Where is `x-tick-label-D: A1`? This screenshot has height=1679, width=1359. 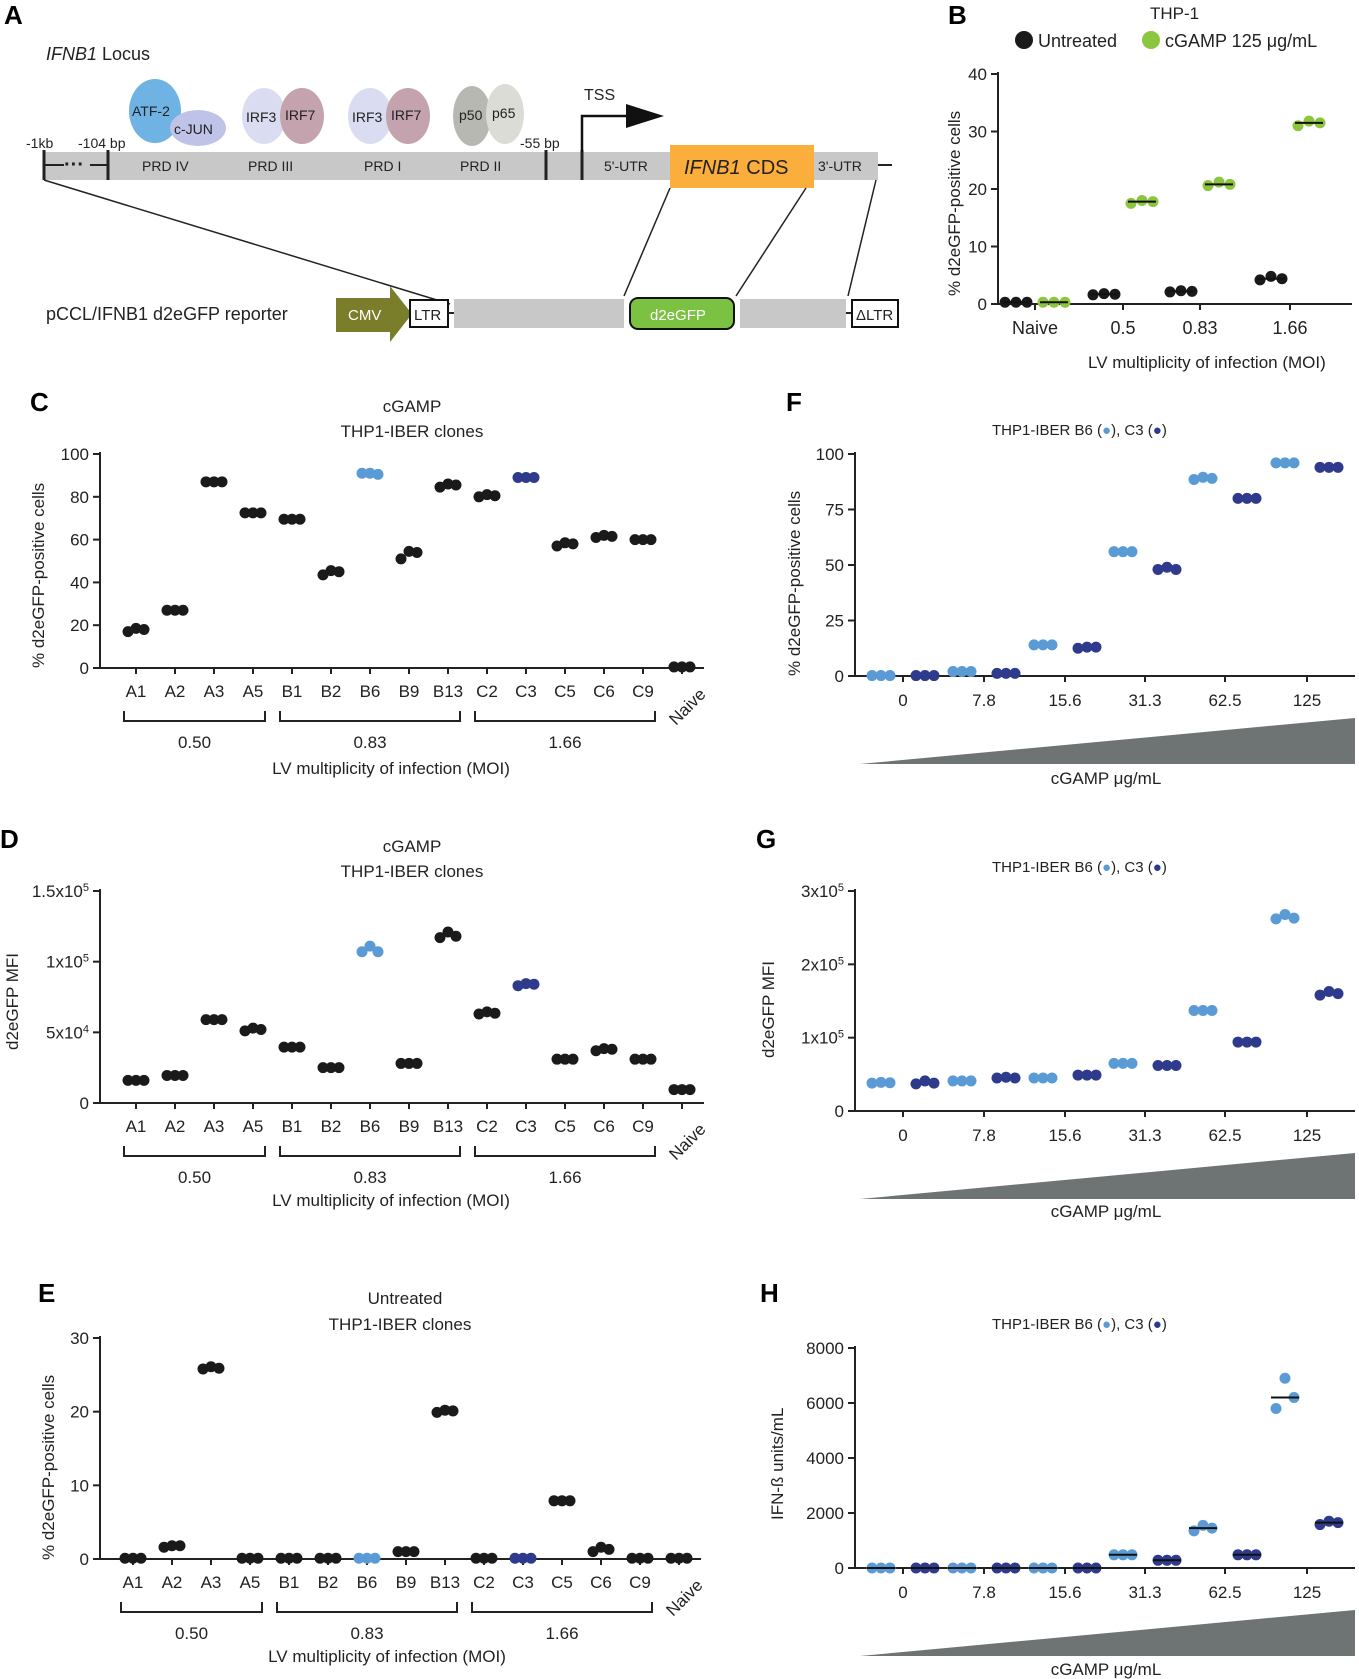
x-tick-label-D: A1 is located at coordinates (136, 1126).